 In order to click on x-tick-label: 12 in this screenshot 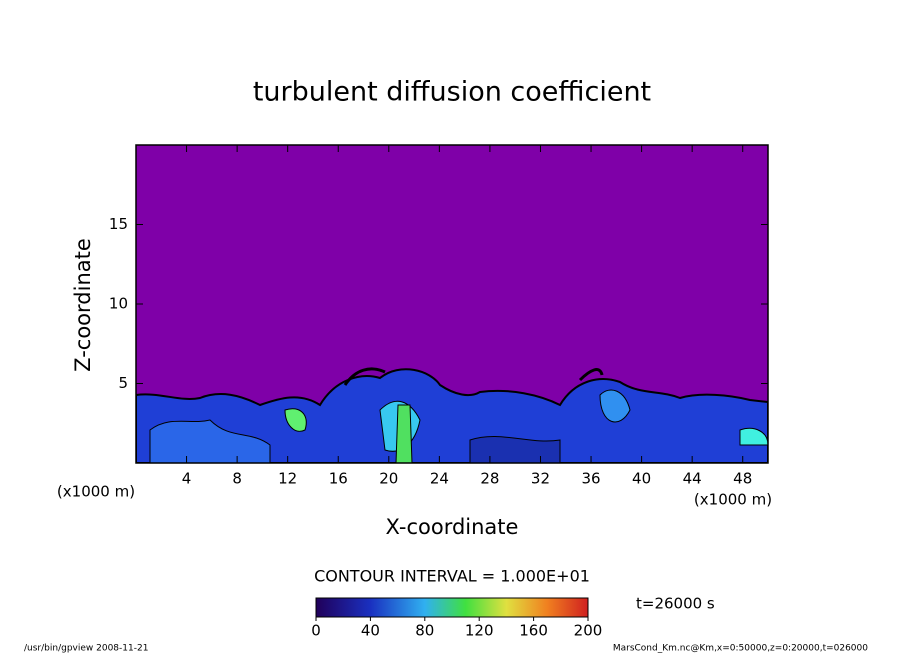, I will do `click(287, 479)`.